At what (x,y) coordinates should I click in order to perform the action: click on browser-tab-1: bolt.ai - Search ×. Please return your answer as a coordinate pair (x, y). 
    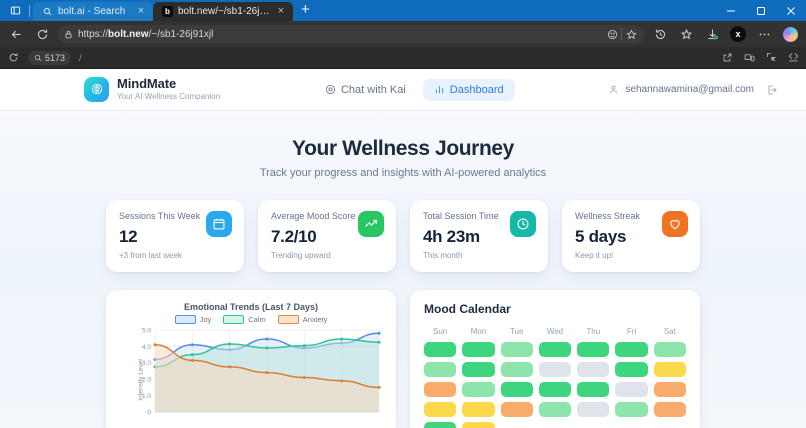
    Looking at the image, I should click on (93, 11).